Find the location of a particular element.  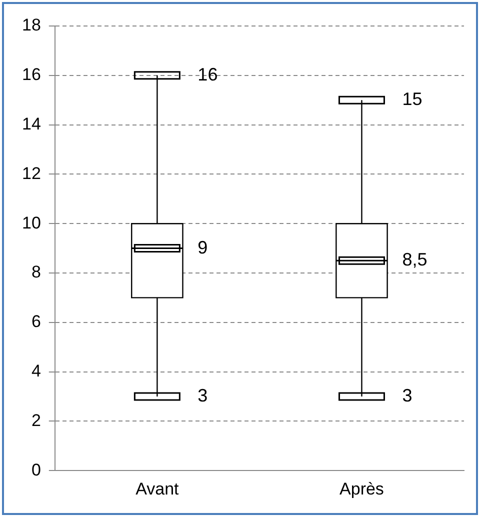

annotation: 8,5 is located at coordinates (415, 260).